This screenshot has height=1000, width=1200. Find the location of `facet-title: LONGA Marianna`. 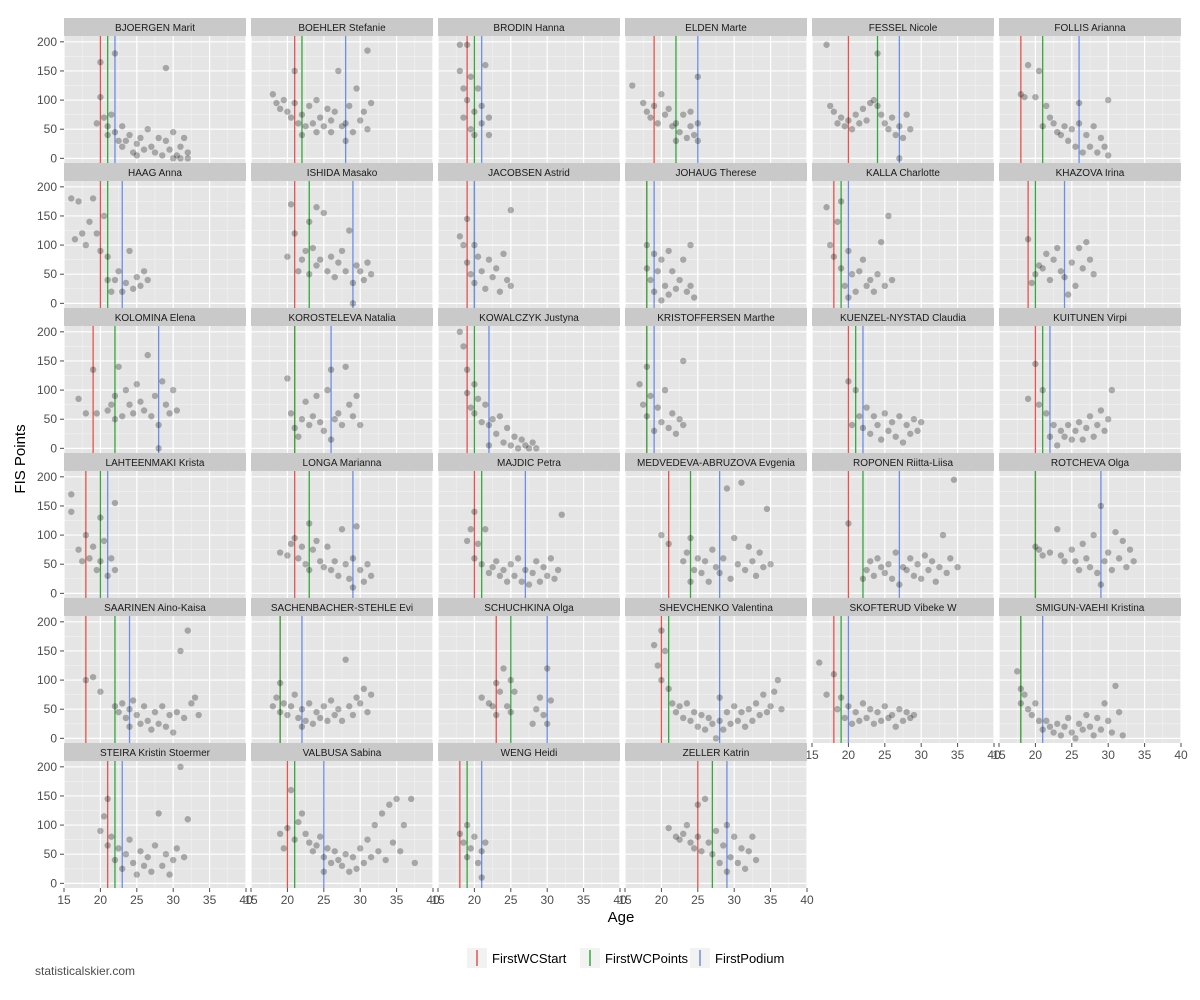

facet-title: LONGA Marianna is located at coordinates (342, 463).